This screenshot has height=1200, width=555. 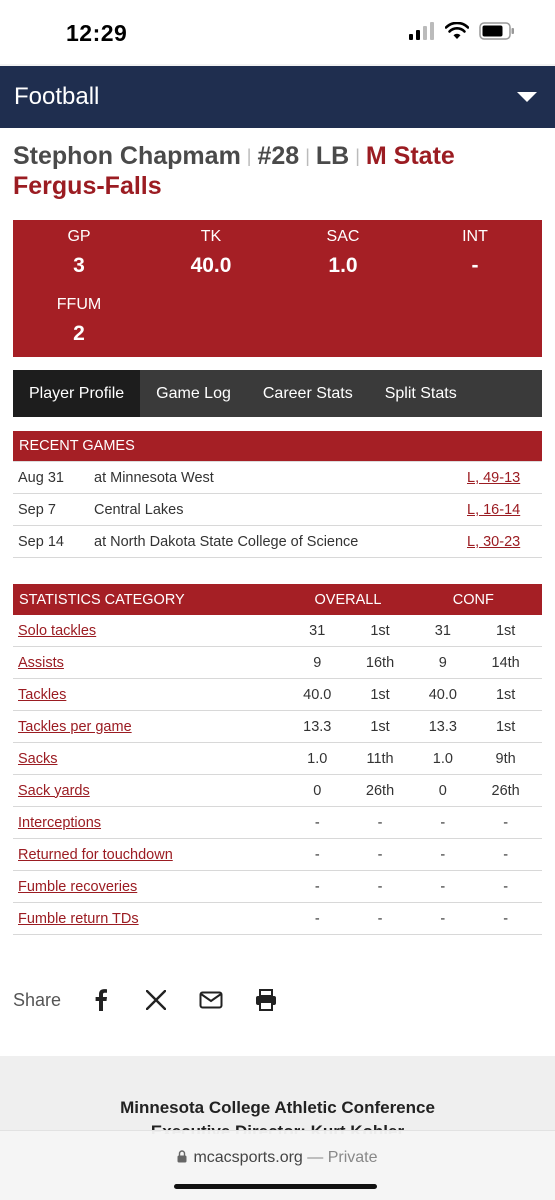 What do you see at coordinates (95, 854) in the screenshot?
I see `stat-category-link: Returned for touchdown` at bounding box center [95, 854].